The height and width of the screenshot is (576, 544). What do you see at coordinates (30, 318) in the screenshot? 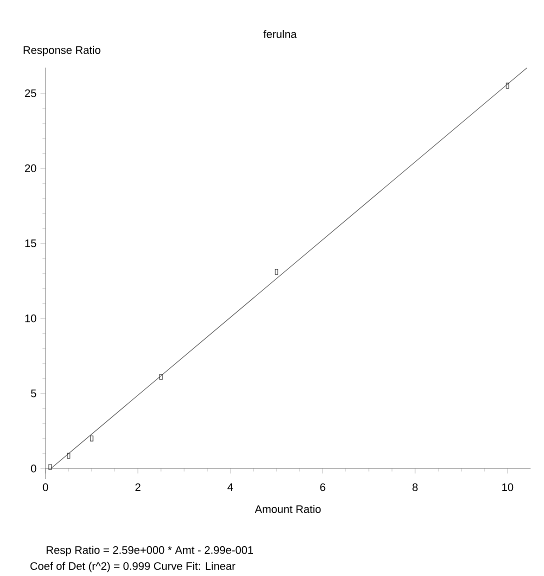
I see `y-tick-label: 10` at bounding box center [30, 318].